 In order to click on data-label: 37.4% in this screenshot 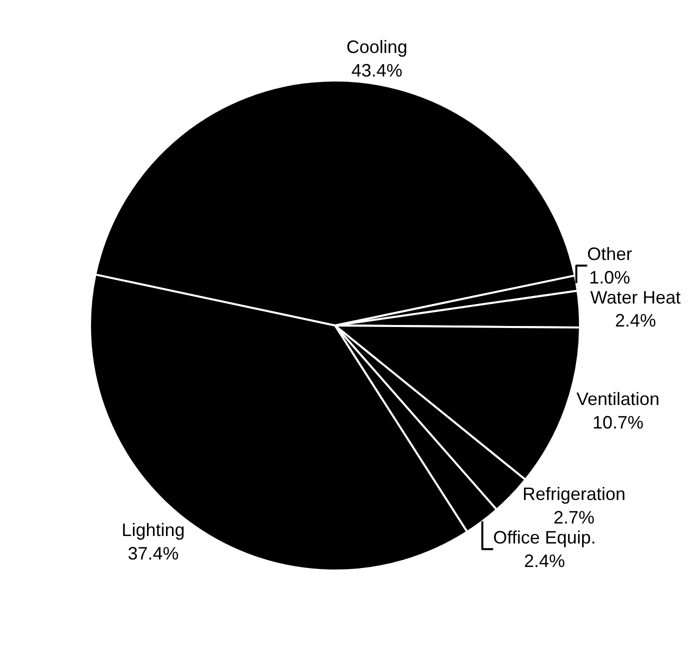, I will do `click(153, 553)`.